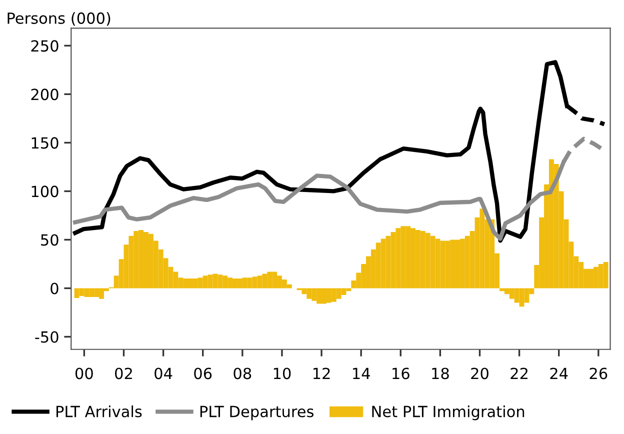 The image size is (624, 434). Describe the element at coordinates (54, 288) in the screenshot. I see `y-tick-label: 0` at that location.